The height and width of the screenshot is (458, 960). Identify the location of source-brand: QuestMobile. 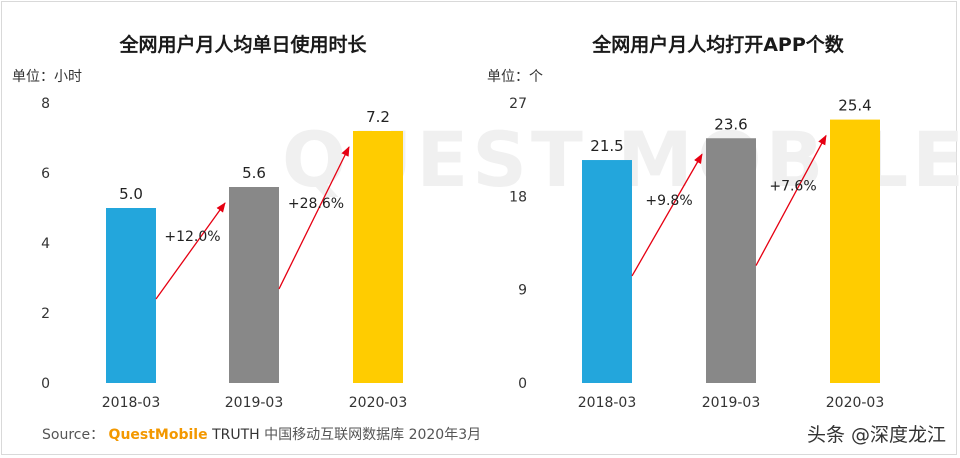
(158, 435).